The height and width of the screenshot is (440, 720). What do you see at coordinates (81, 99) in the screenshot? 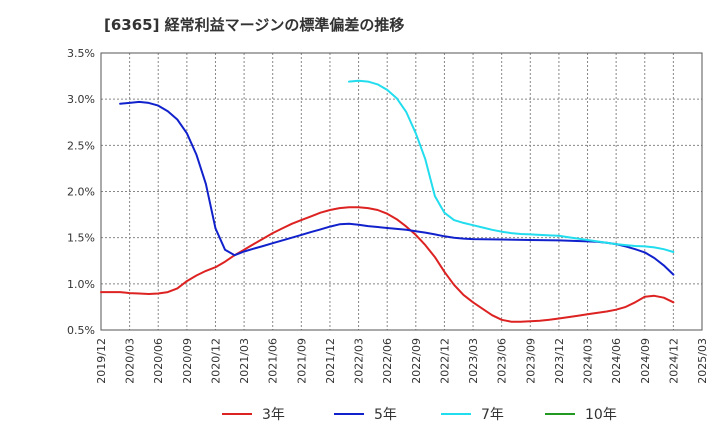
I see `y-tick-label: 3.0%` at bounding box center [81, 99].